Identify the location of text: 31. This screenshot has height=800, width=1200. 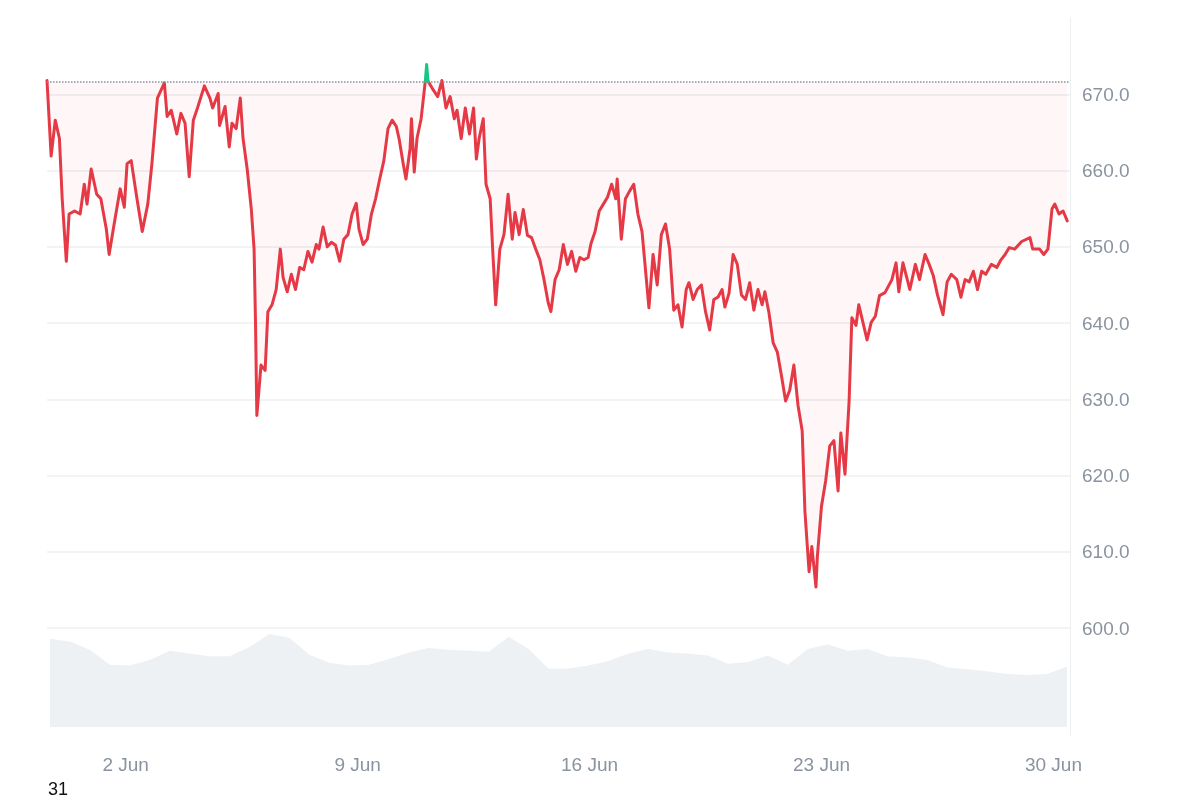
(58, 789).